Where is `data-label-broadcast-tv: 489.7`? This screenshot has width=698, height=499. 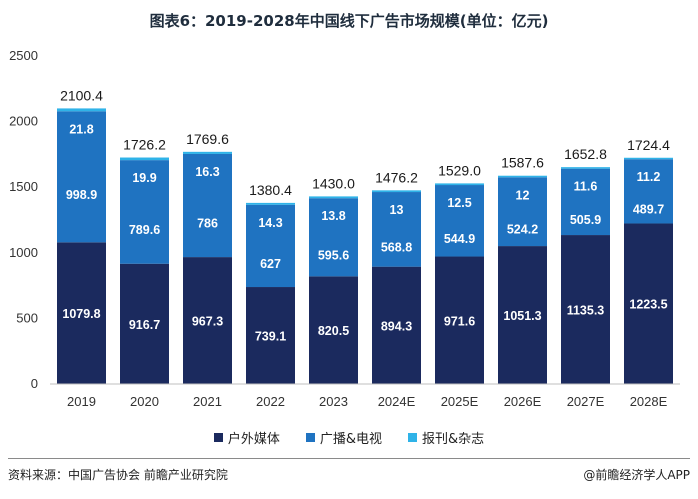
data-label-broadcast-tv: 489.7 is located at coordinates (648, 209).